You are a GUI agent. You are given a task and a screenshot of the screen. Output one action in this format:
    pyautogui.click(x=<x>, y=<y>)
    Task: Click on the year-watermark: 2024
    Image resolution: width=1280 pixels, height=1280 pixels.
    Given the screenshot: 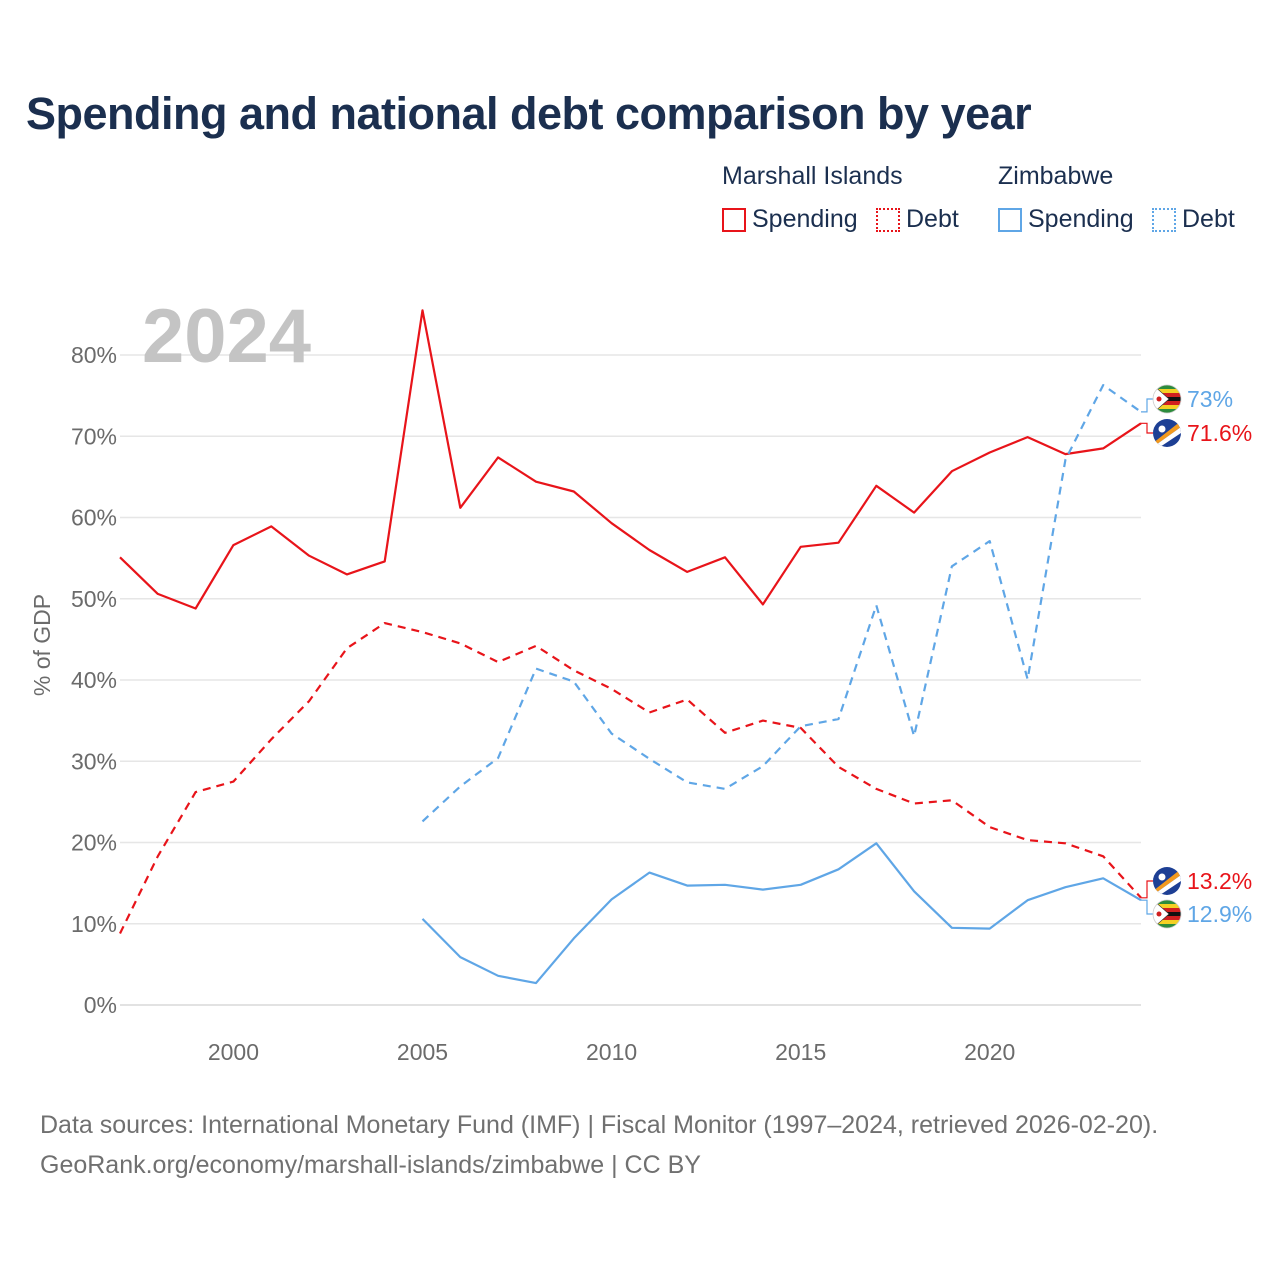 What is the action you would take?
    pyautogui.click(x=226, y=336)
    